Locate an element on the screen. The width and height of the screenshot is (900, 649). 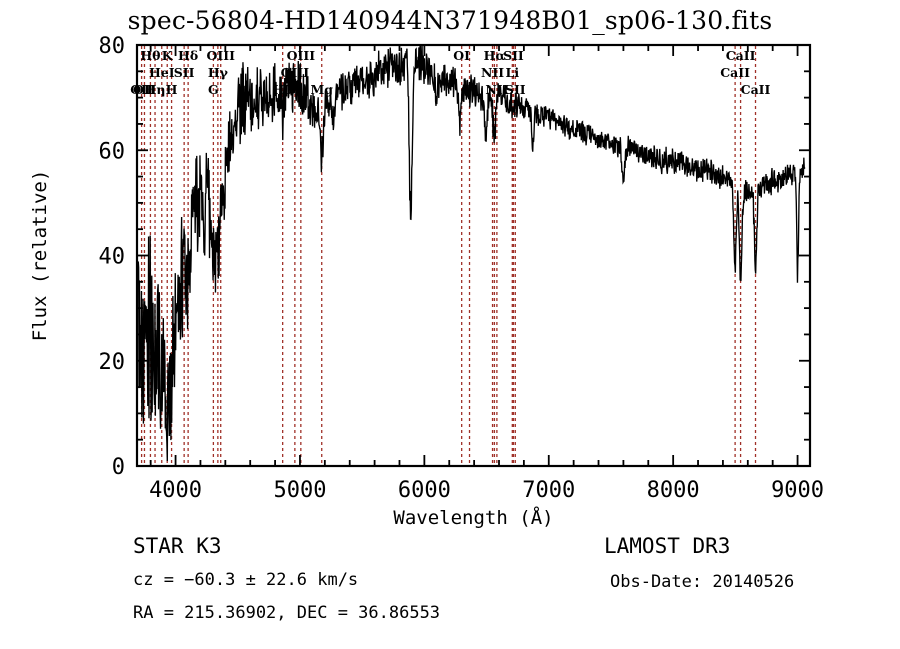
redshift-velocity-label: cz = −60.3 ± 22.6 km/s is located at coordinates (246, 580).